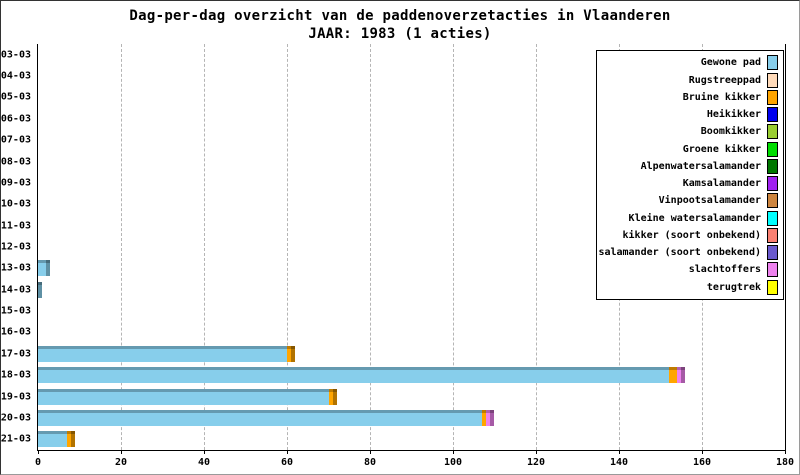 This screenshot has width=800, height=475. What do you see at coordinates (688, 287) in the screenshot?
I see `legend-item-terugtrek: terugtrek` at bounding box center [688, 287].